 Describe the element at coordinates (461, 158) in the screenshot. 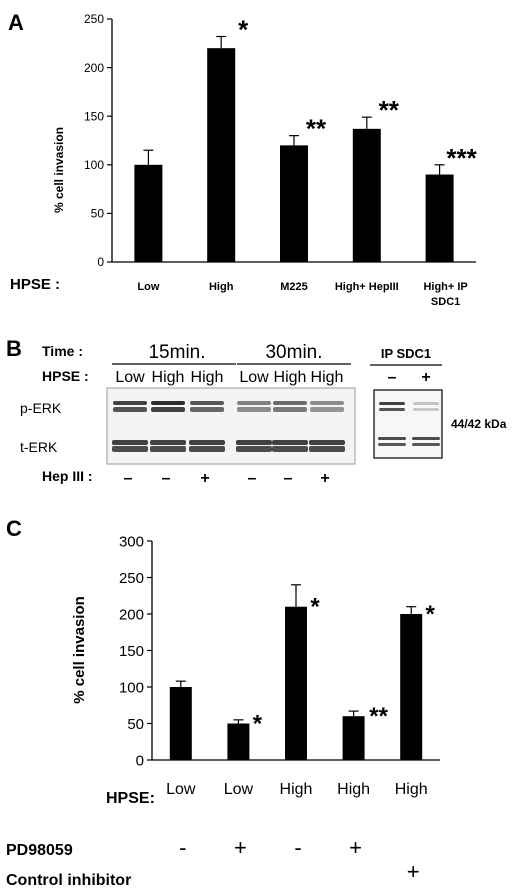

I see `significance-label: ***` at that location.